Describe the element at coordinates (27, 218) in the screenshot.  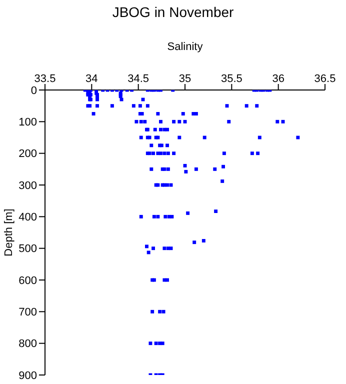
I see `y-tick-label: 400` at that location.